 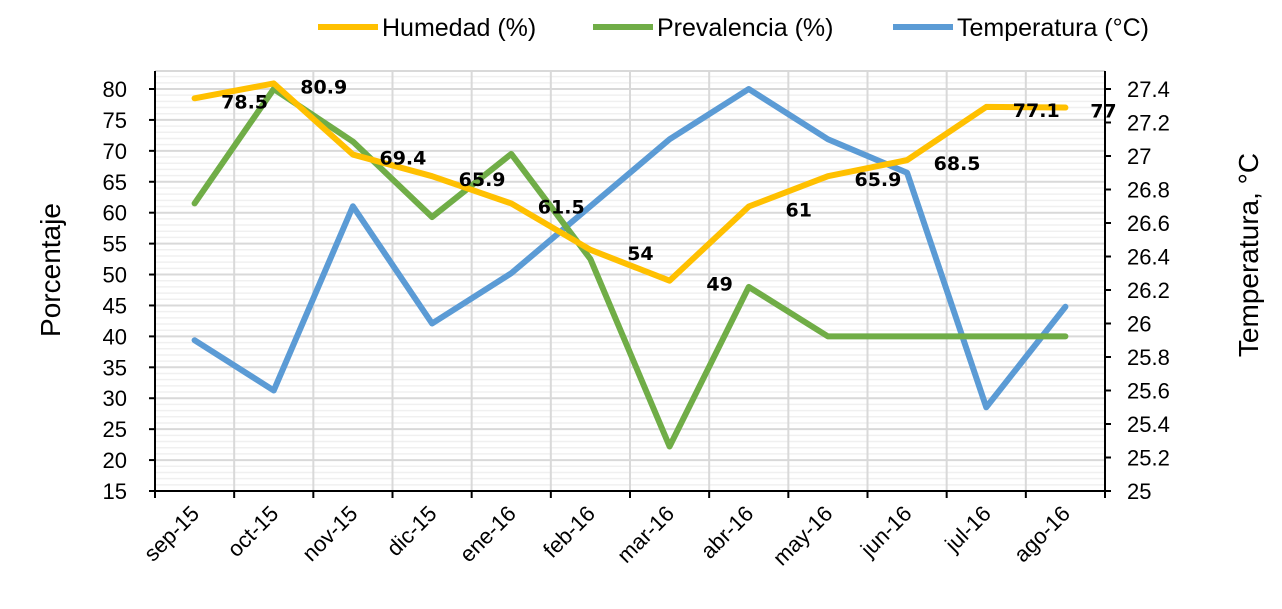 I want to click on y2-tick-label: 26.8, so click(x=1148, y=190).